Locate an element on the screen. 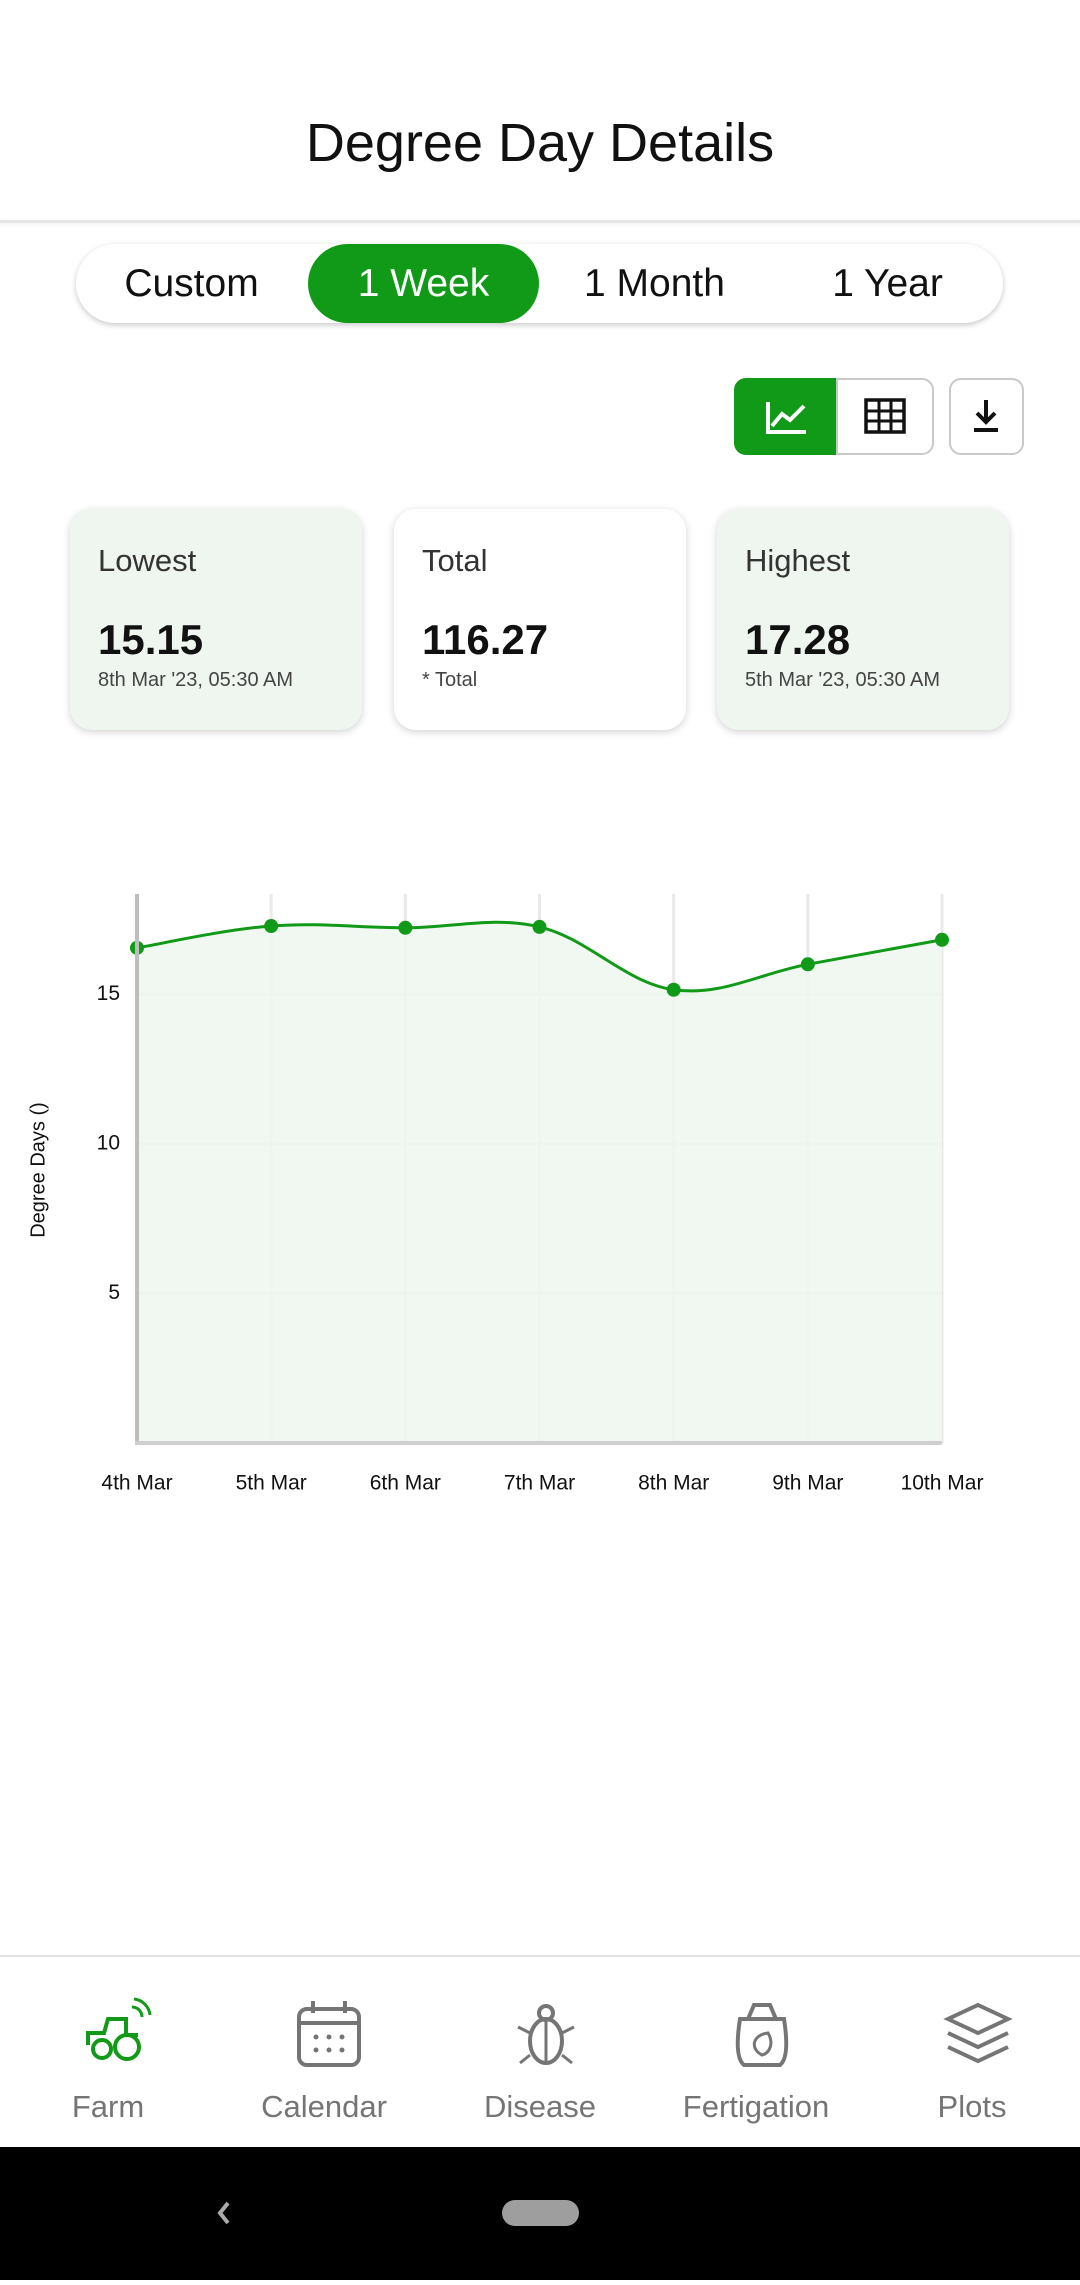 This screenshot has width=1080, height=2285. card-label: Total is located at coordinates (455, 560).